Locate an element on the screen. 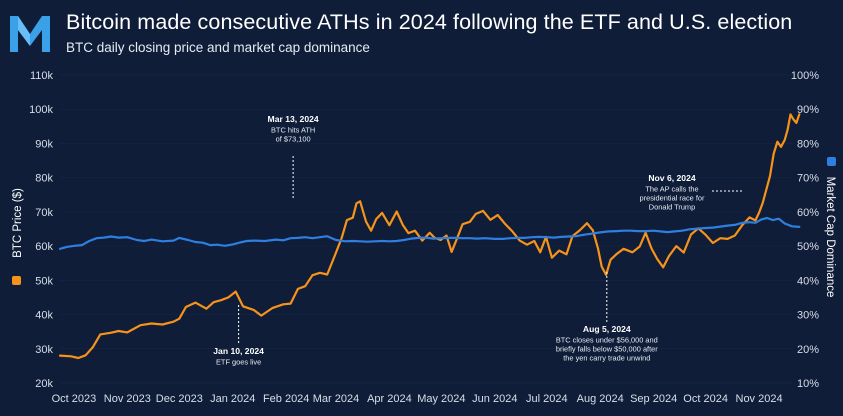 The width and height of the screenshot is (843, 416). annotation-date: Jan 10, 2024 is located at coordinates (238, 351).